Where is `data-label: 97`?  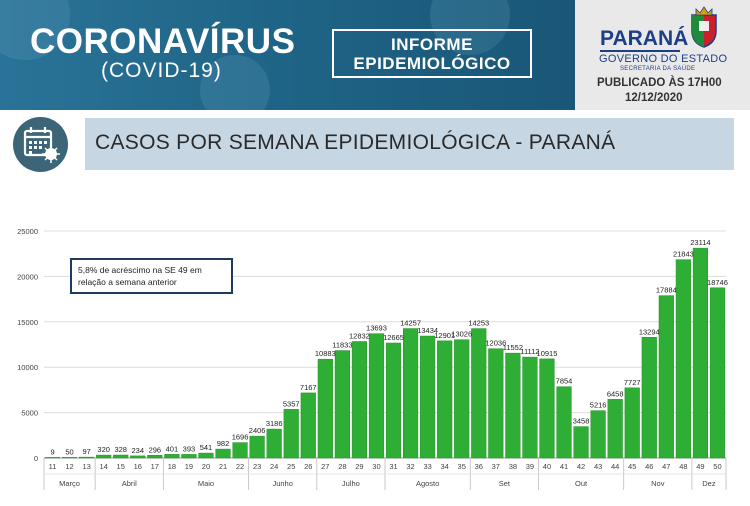
data-label: 97 is located at coordinates (86, 451).